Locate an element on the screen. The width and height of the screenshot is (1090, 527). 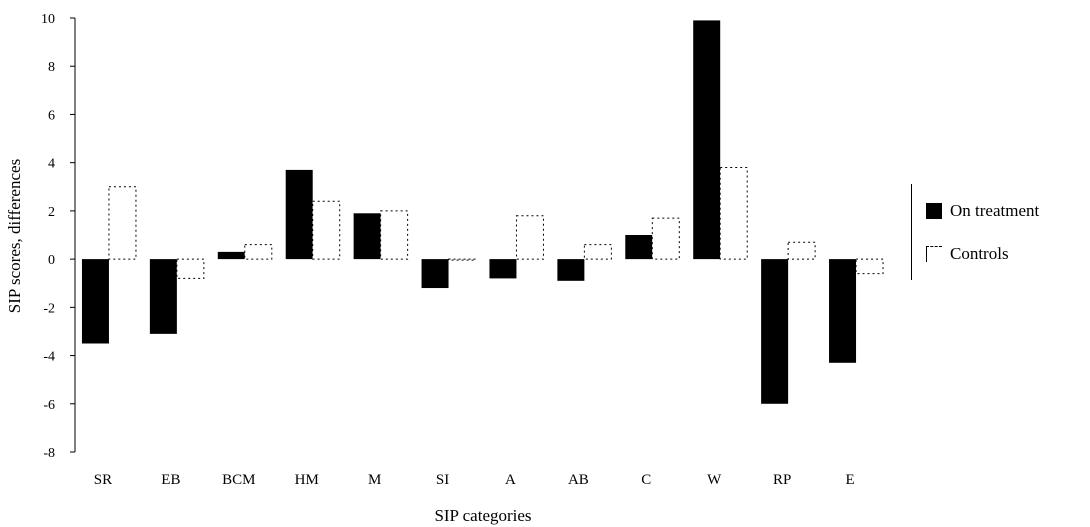
y-axis-title: SIP scores, differences is located at coordinates (14, 236).